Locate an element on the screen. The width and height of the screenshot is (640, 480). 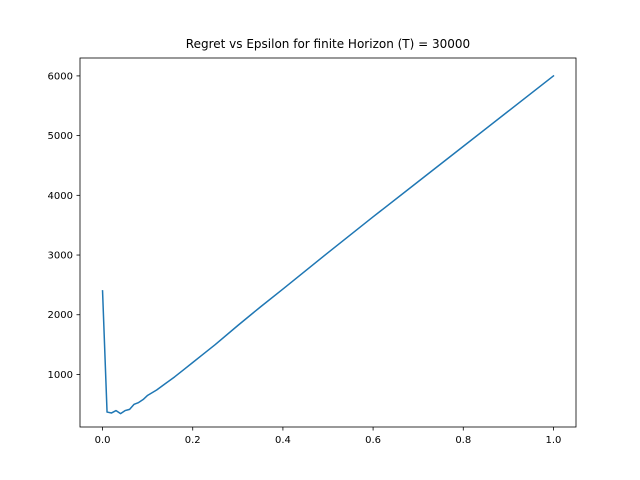
x-tick-label: 1.0 is located at coordinates (554, 440).